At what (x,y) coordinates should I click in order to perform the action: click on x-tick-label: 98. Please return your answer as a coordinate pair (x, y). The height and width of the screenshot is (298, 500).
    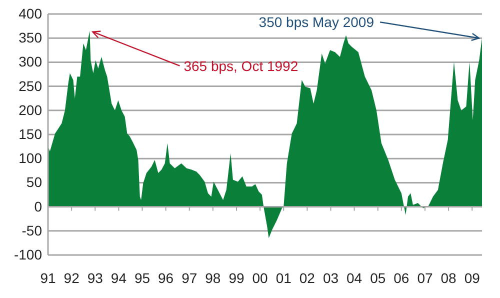
    Looking at the image, I should click on (213, 278).